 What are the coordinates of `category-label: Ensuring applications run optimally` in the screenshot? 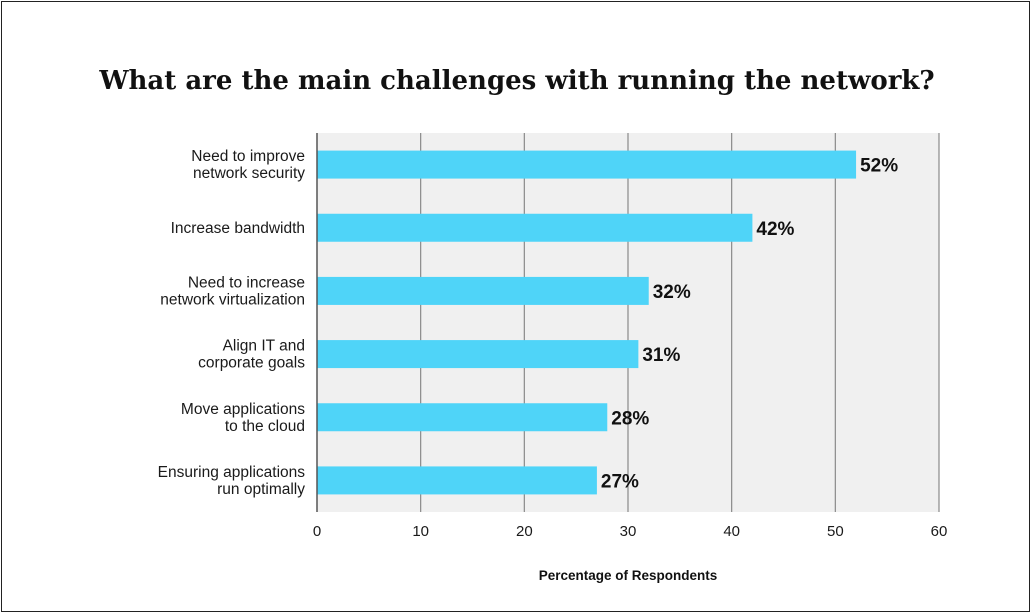 It's located at (232, 481).